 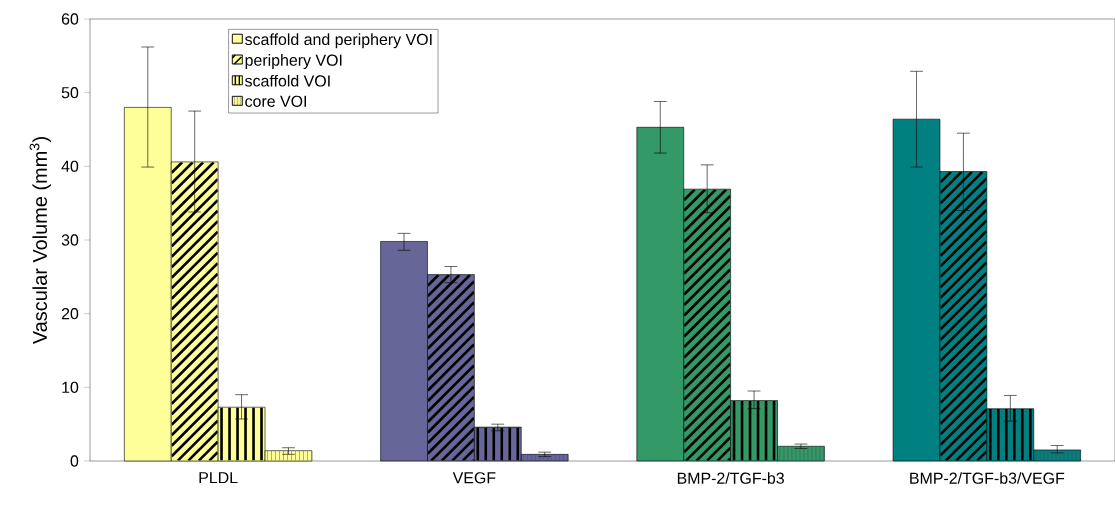 What do you see at coordinates (276, 101) in the screenshot?
I see `legend-label: core VOI` at bounding box center [276, 101].